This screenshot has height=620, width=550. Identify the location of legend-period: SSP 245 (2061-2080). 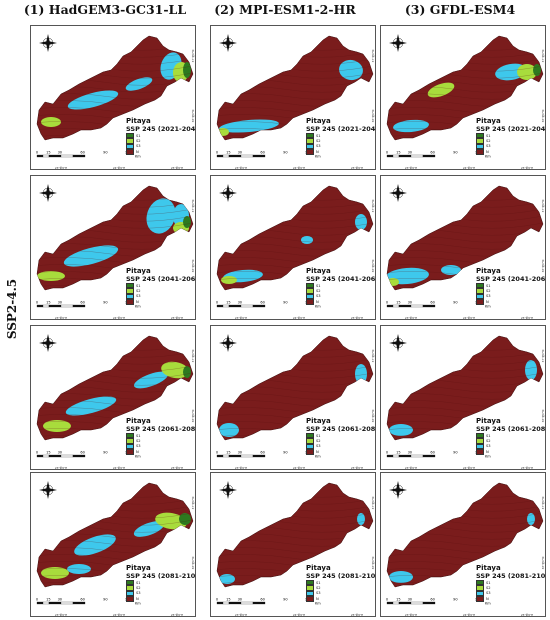
(511, 429).